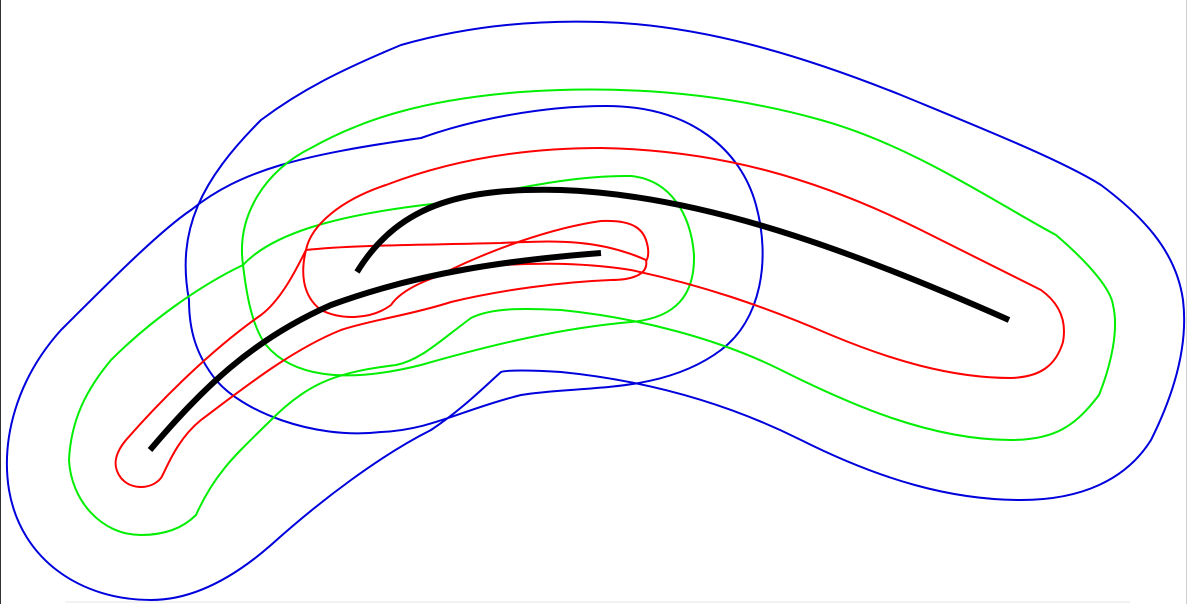  I want to click on short-arc-curve, so click(374, 351).